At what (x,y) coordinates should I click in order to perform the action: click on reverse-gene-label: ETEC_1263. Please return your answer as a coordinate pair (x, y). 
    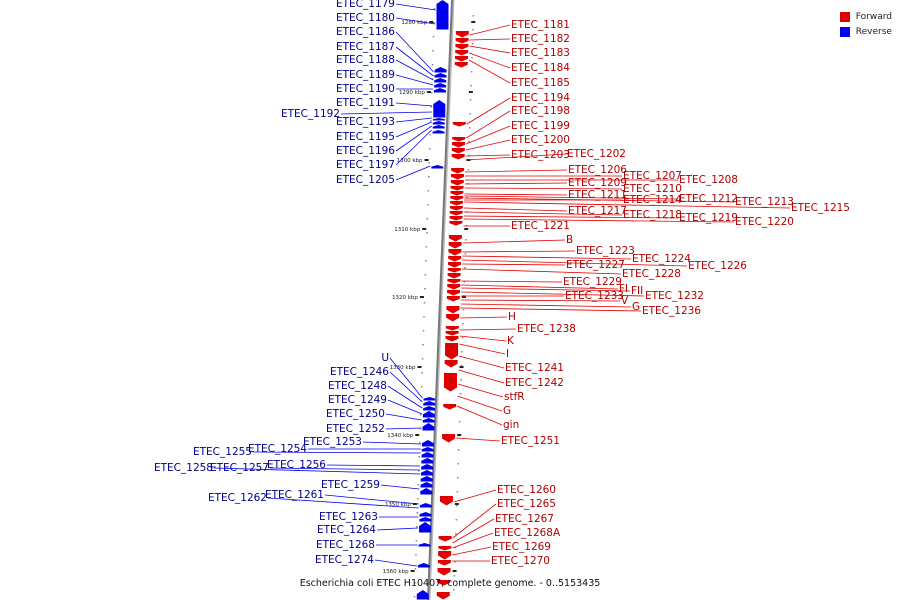
    Looking at the image, I should click on (369, 517).